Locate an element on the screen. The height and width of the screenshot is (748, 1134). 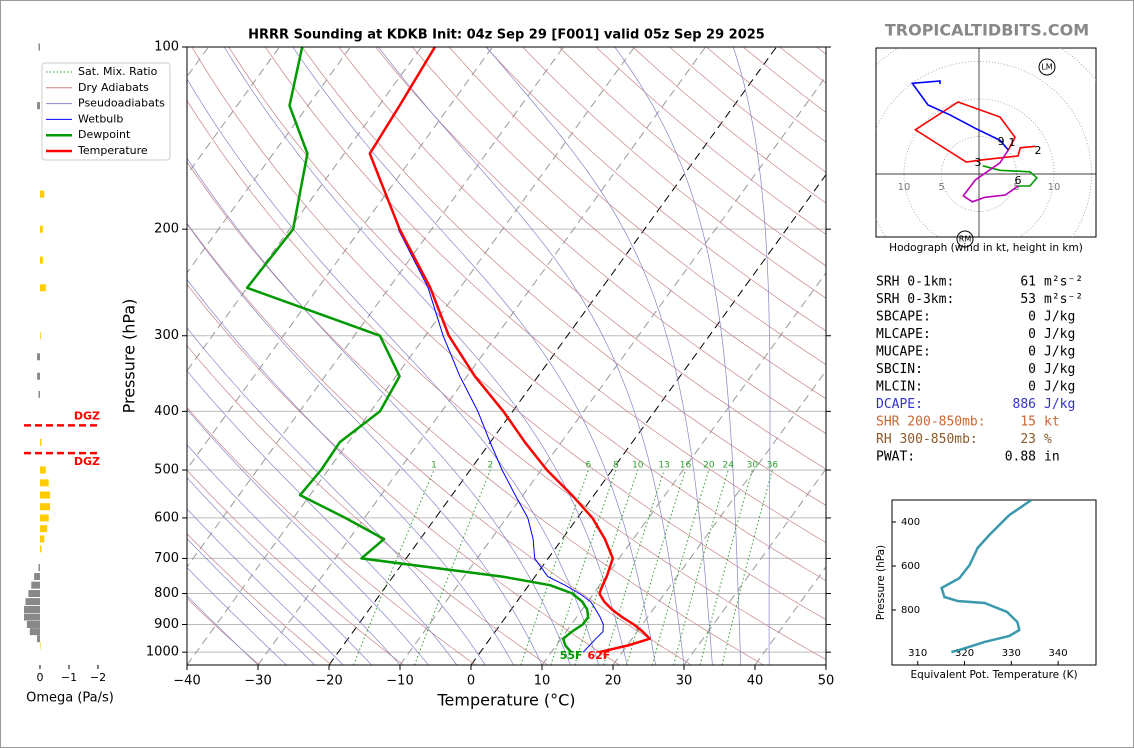
mixing-ratio-label: 20 is located at coordinates (709, 466).